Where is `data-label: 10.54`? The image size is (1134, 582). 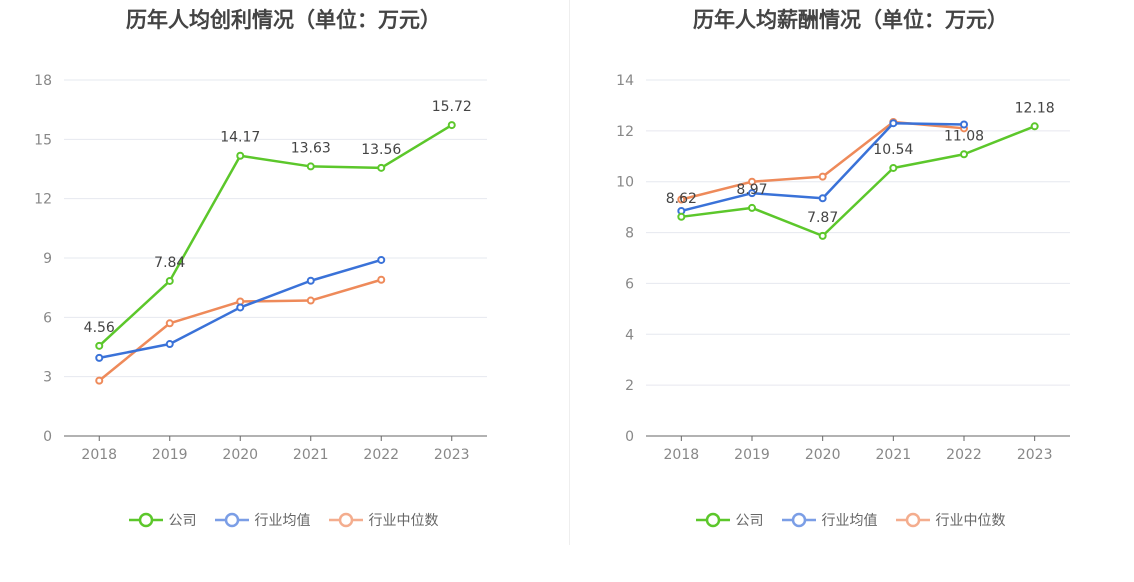
data-label: 10.54 is located at coordinates (893, 150).